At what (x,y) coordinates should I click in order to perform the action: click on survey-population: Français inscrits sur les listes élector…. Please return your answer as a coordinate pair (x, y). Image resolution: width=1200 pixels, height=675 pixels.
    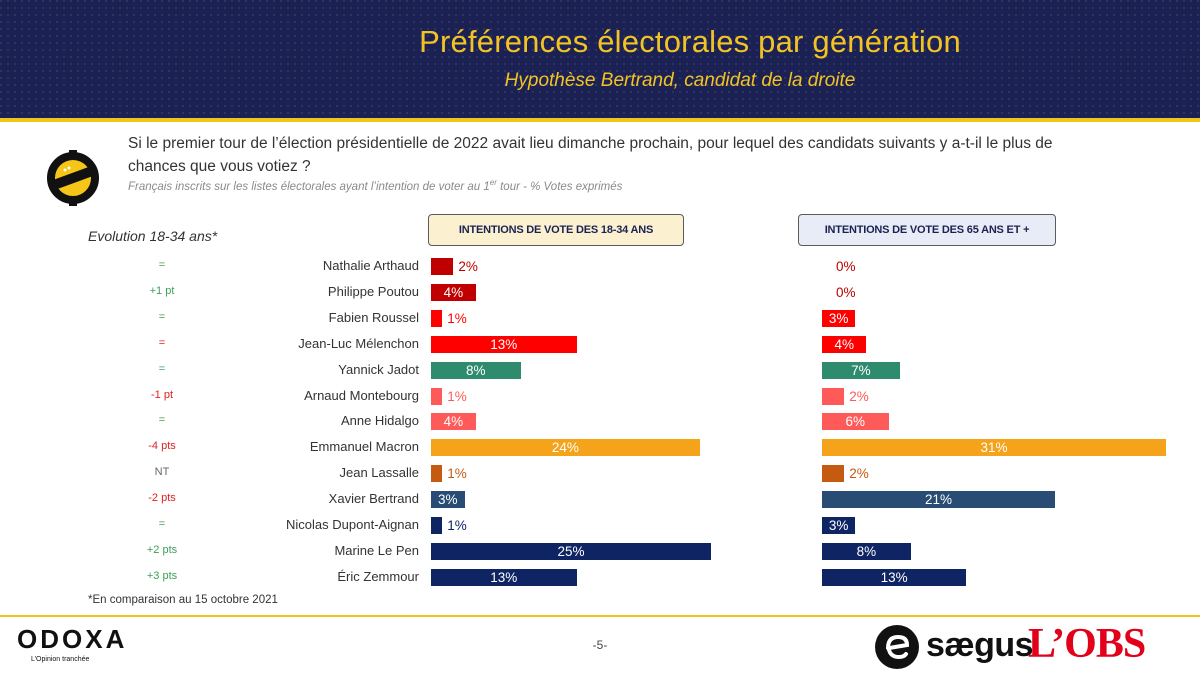
    Looking at the image, I should click on (375, 185).